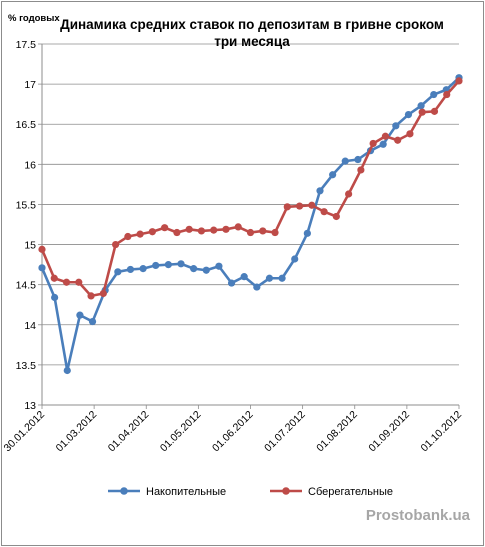  What do you see at coordinates (124, 491) in the screenshot?
I see `legend-marker-nakopitelnye` at bounding box center [124, 491].